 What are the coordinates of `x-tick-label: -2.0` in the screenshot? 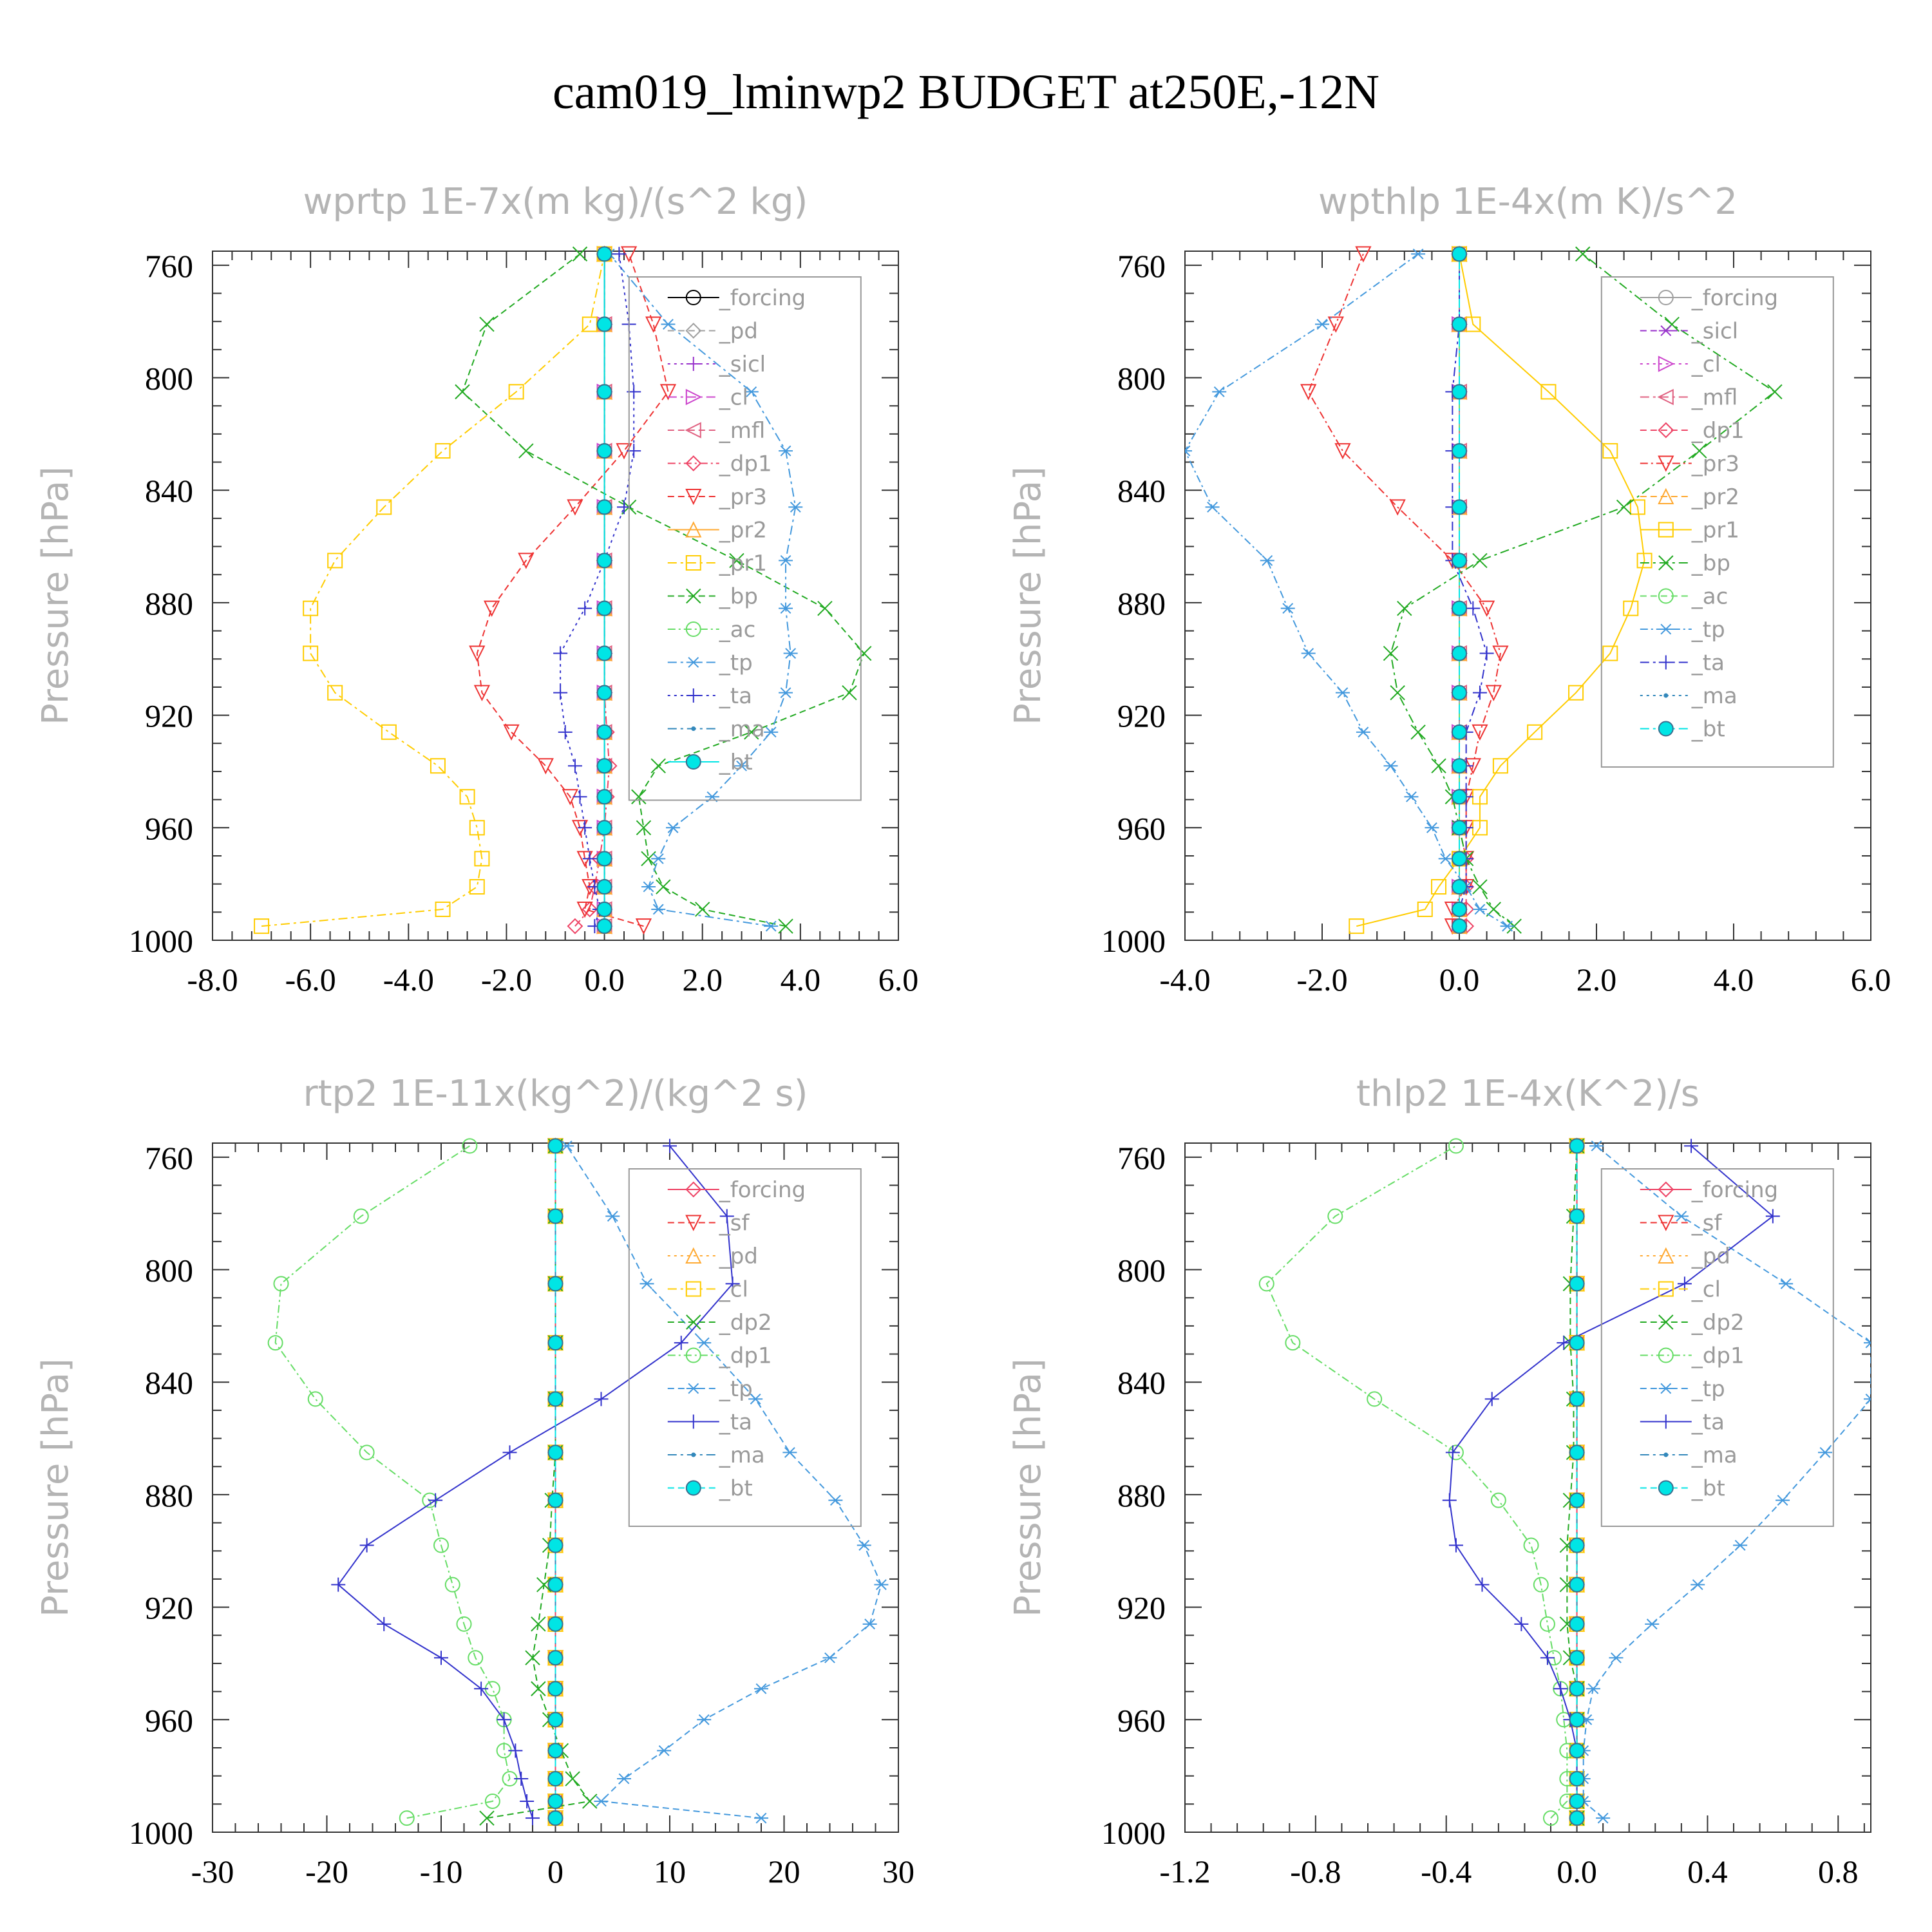 It's located at (507, 979).